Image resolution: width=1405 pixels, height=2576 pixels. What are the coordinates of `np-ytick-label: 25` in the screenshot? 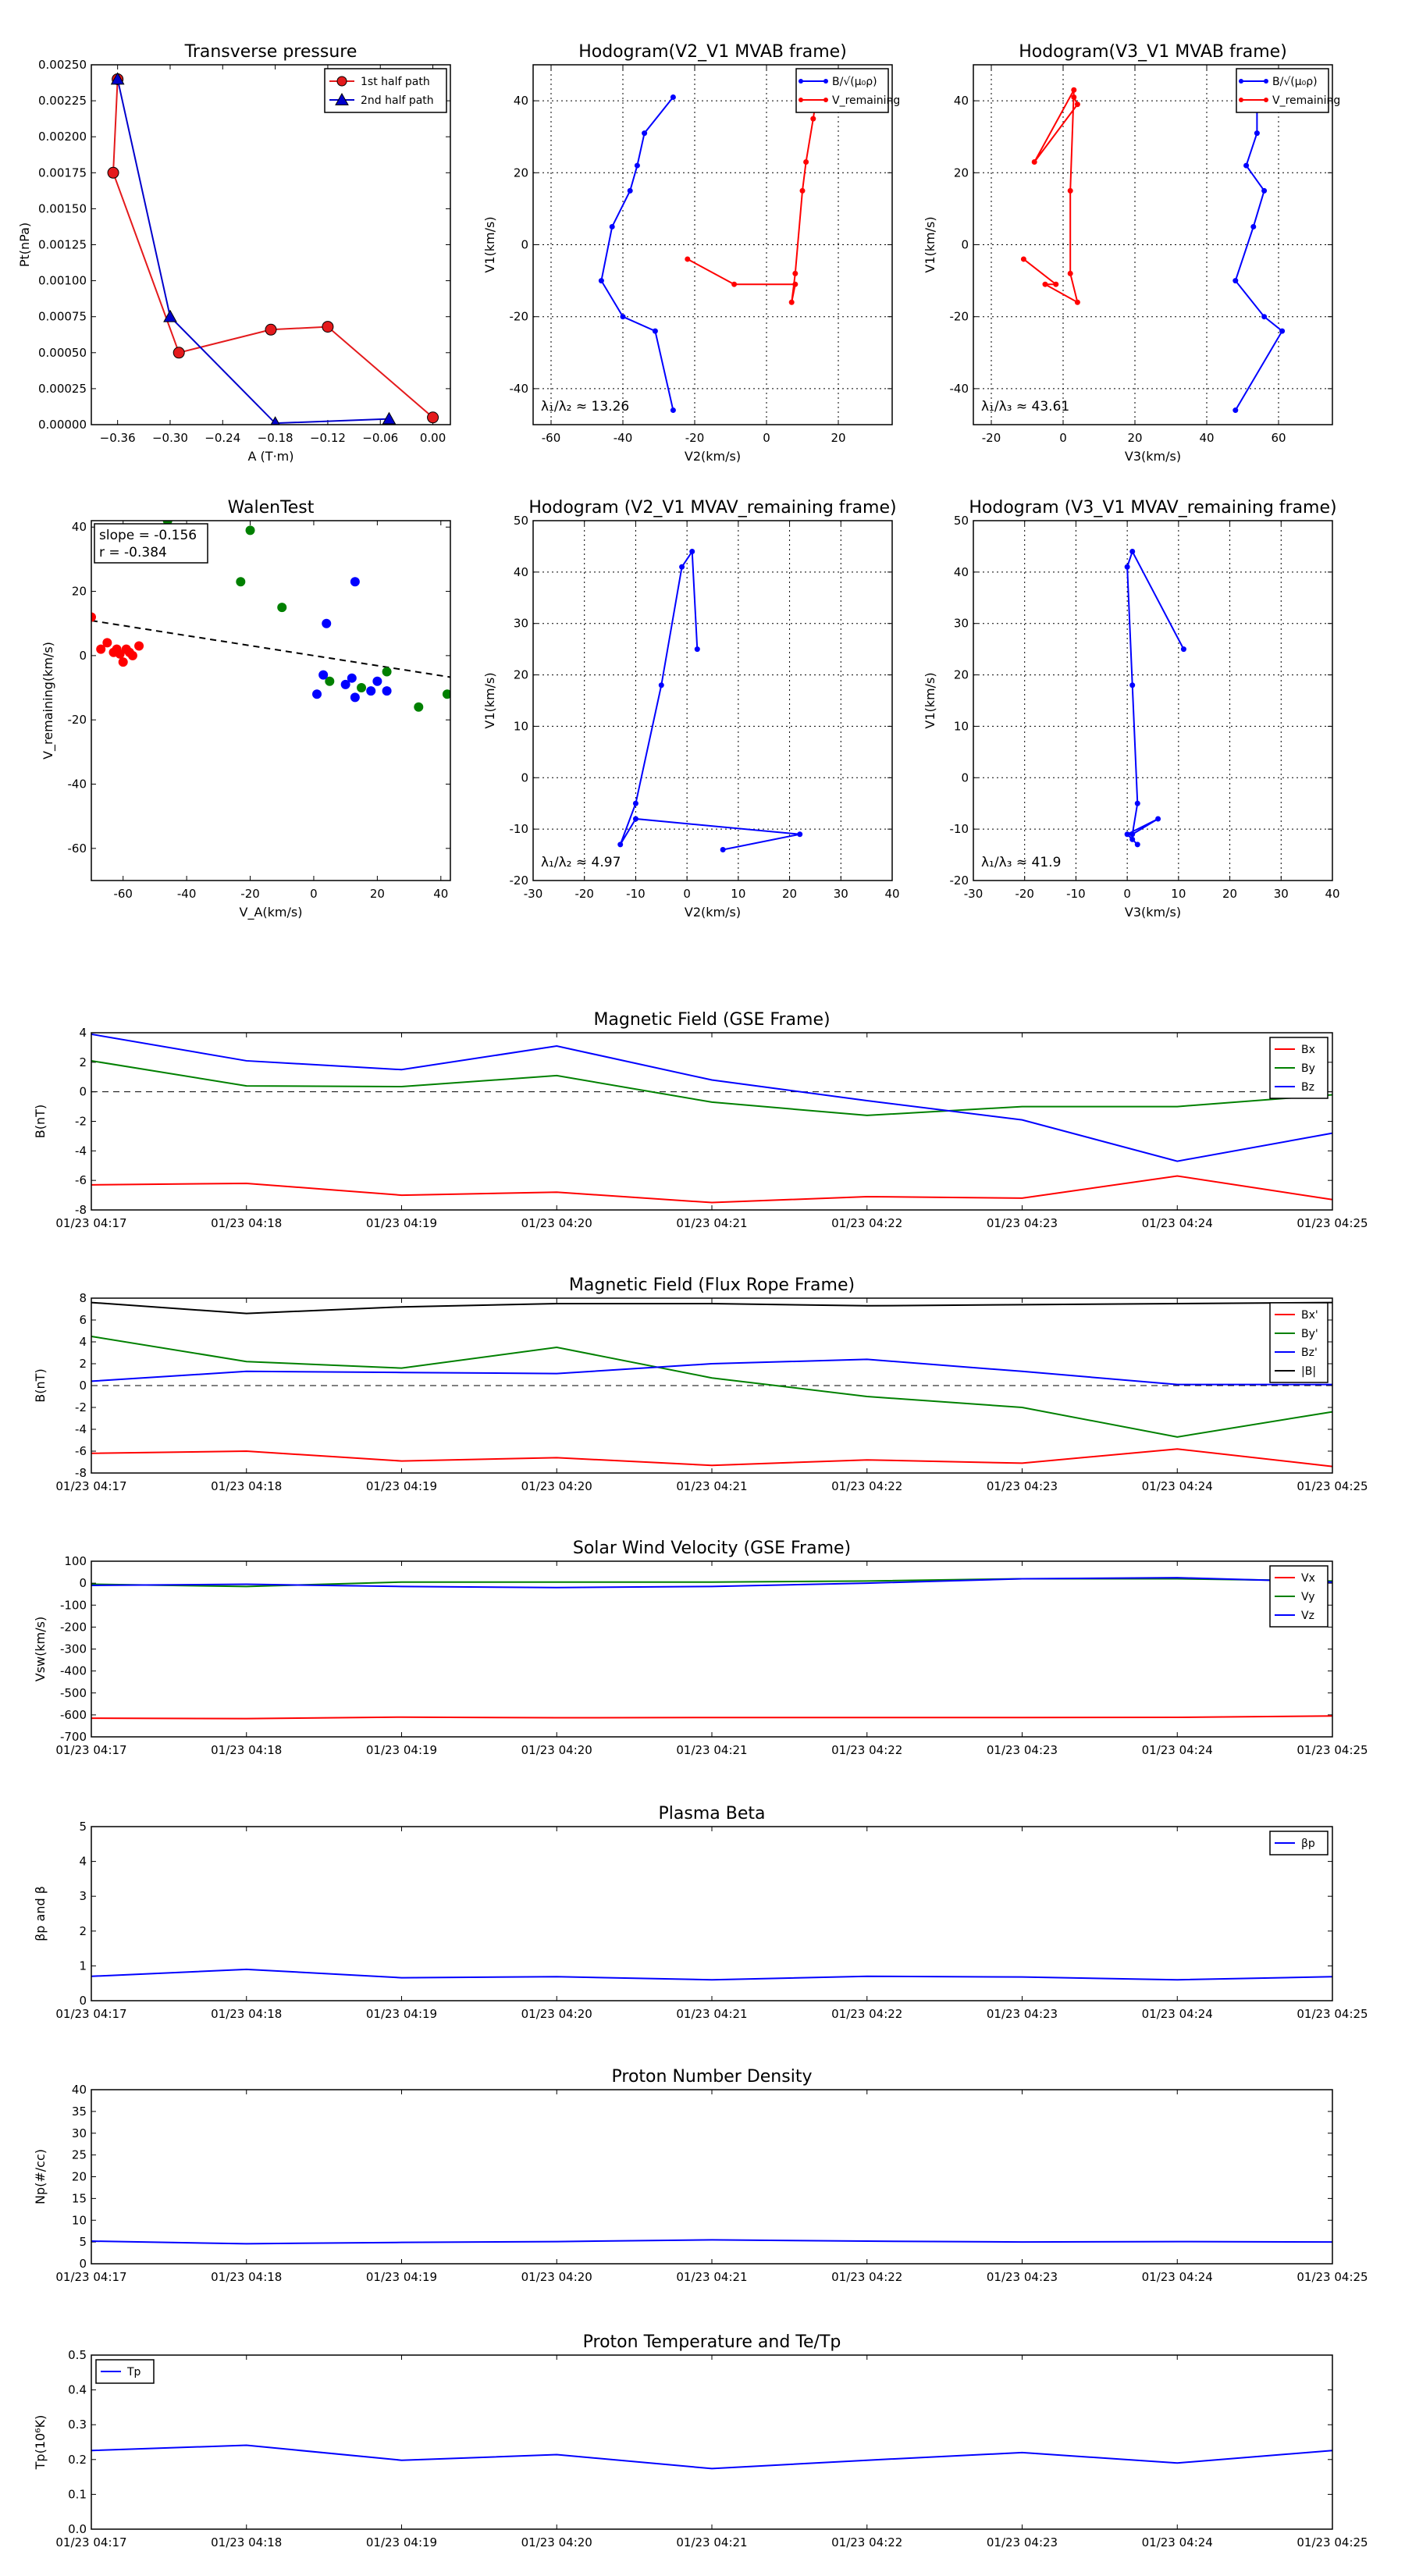 It's located at (80, 2155).